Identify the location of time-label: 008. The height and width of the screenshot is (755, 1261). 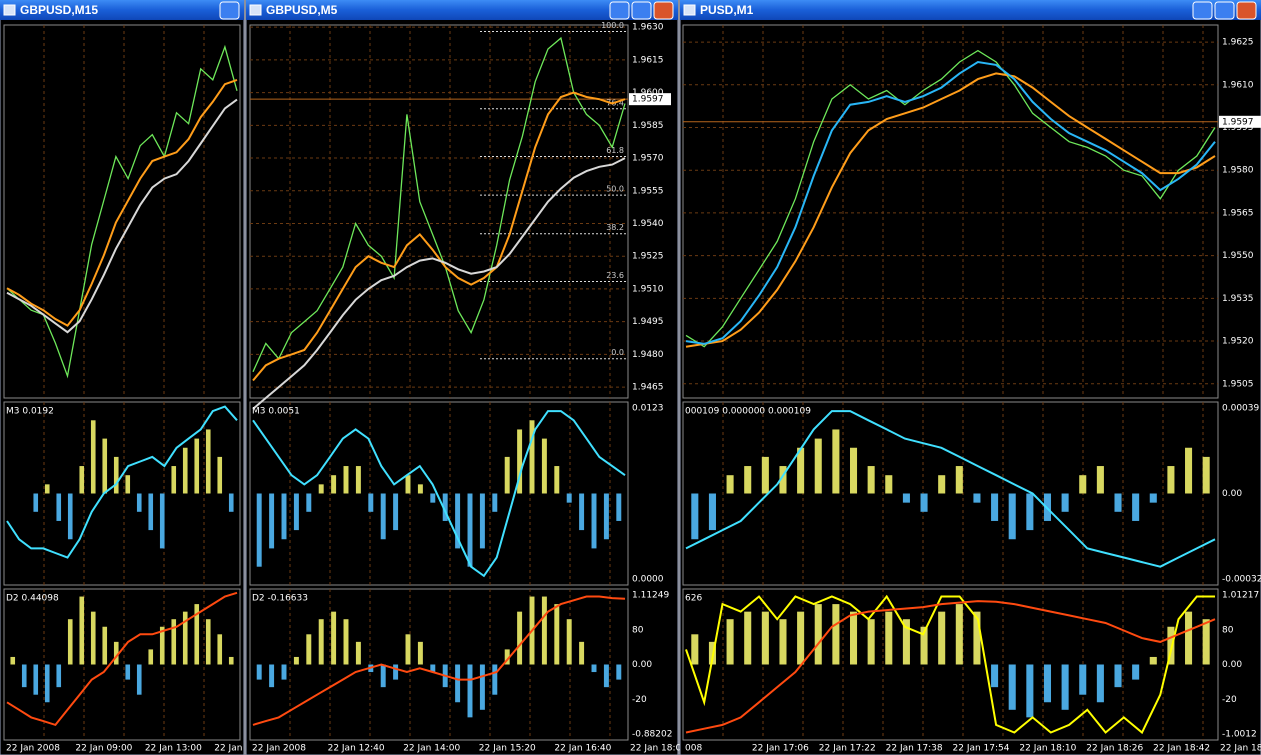
(693, 749).